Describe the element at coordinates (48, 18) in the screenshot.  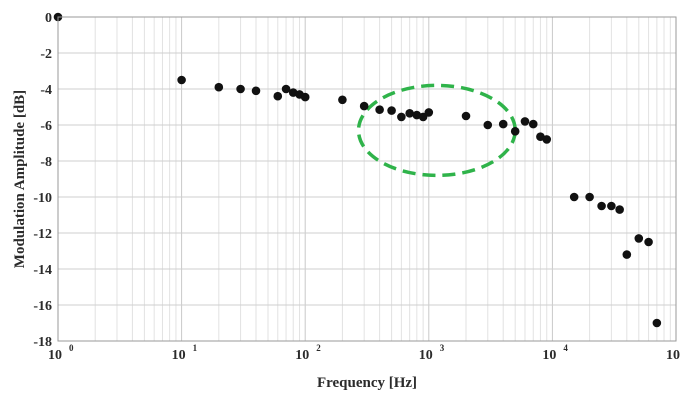
I see `y-tick-label: 0` at that location.